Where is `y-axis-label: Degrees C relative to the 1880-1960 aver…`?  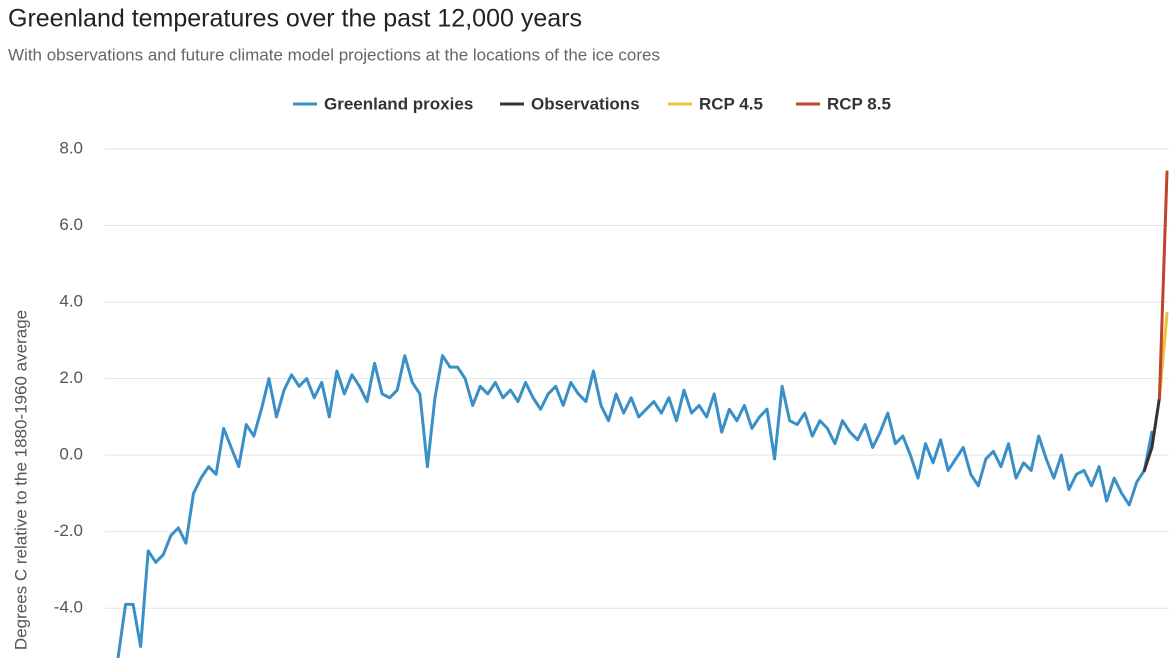
y-axis-label: Degrees C relative to the 1880-1960 aver… is located at coordinates (20, 480).